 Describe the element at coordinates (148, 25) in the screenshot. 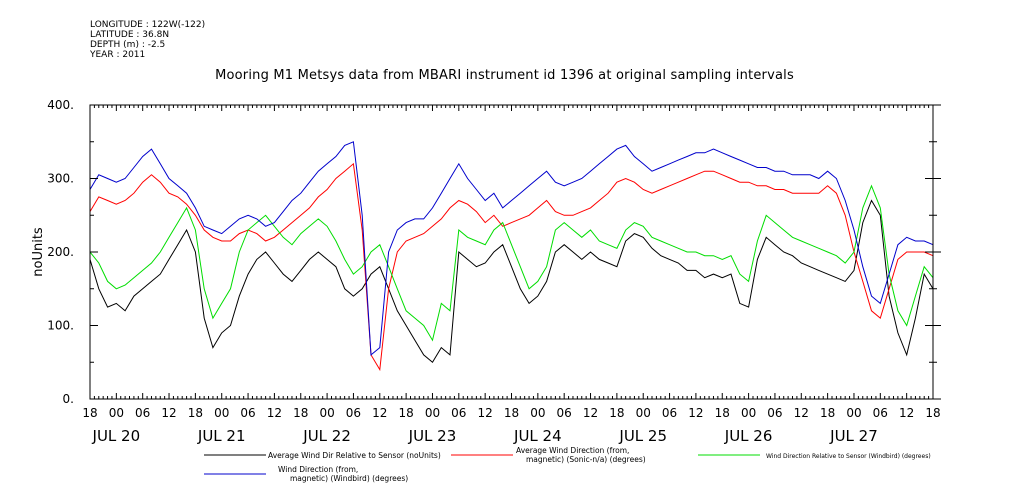

I see `longitude-text: LONGITUDE : 122W(-122)` at that location.